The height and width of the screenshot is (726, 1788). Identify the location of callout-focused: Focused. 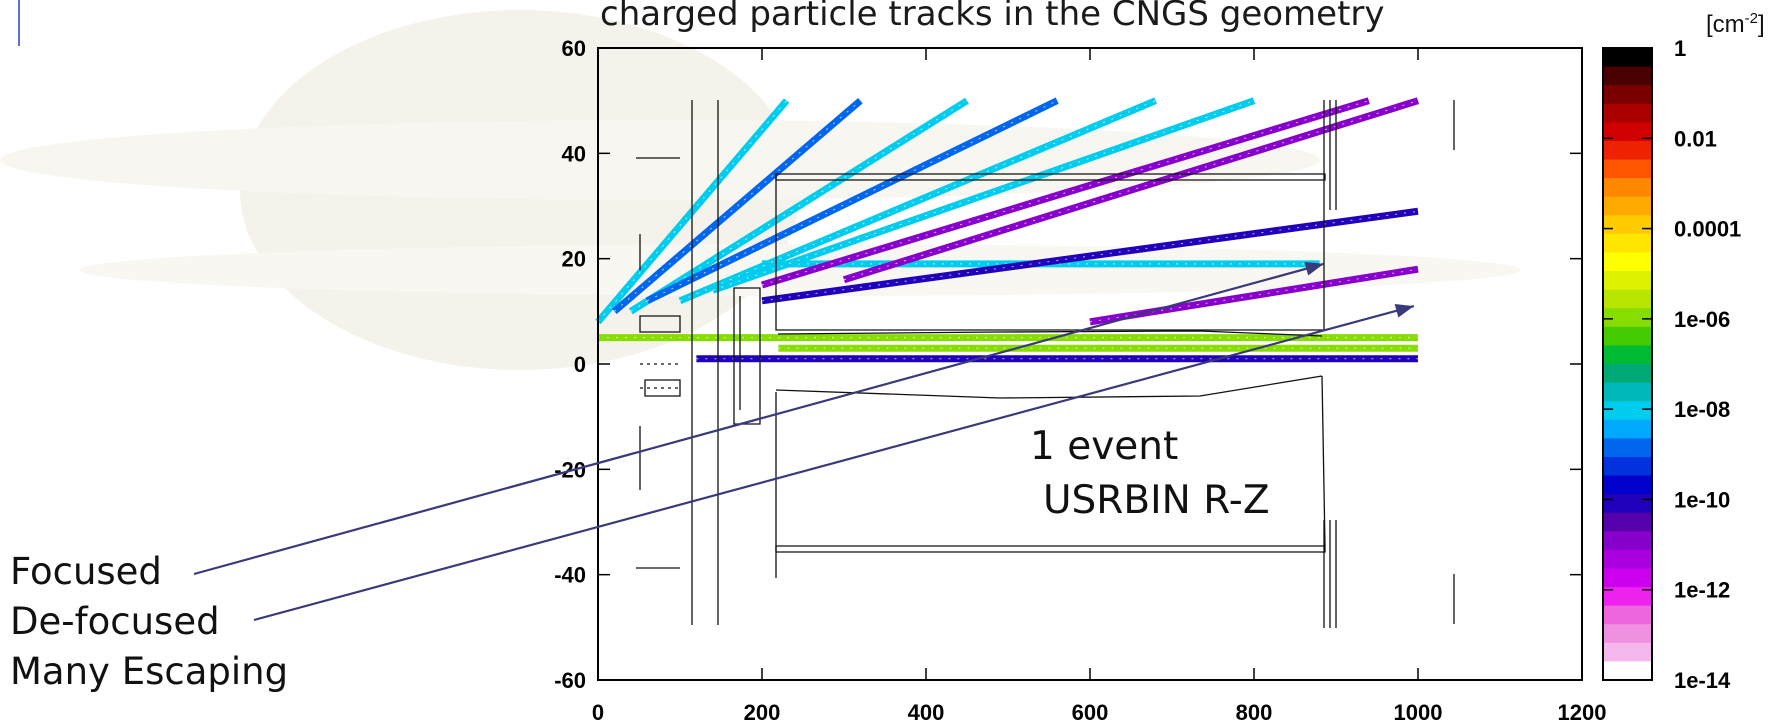
(86, 571).